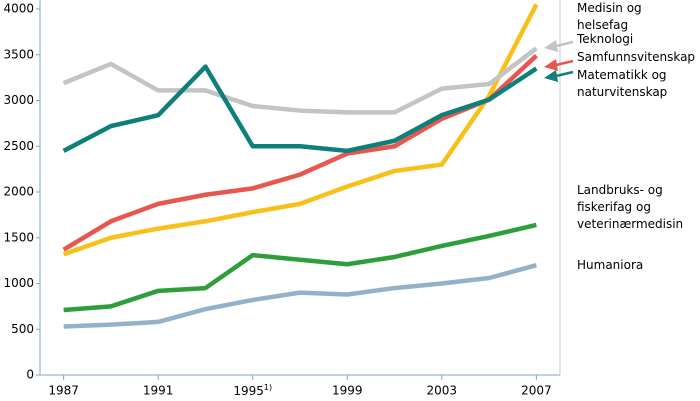 This screenshot has width=700, height=401. I want to click on y-tick-label: 3500, so click(18, 54).